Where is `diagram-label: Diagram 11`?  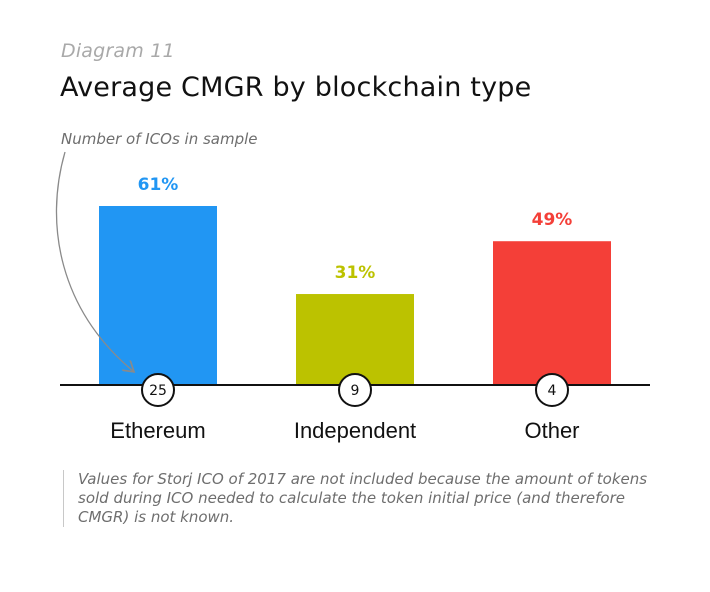
diagram-label: Diagram 11 is located at coordinates (118, 51).